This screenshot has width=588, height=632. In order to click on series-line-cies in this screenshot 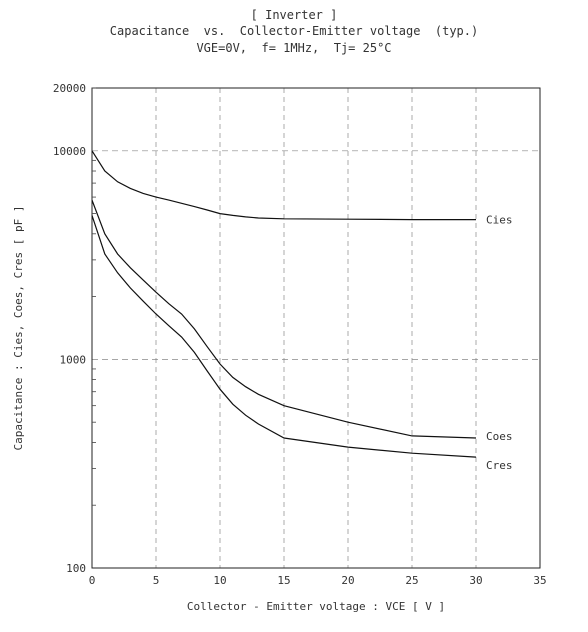, I will do `click(283, 185)`.